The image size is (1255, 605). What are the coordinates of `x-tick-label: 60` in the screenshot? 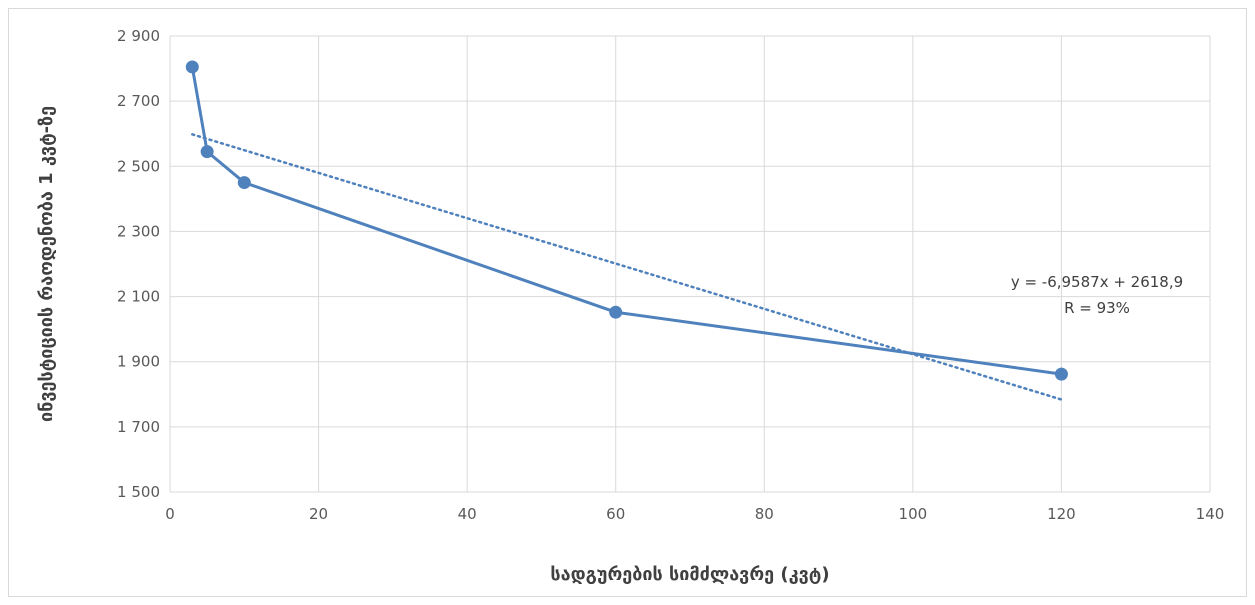 It's located at (615, 514).